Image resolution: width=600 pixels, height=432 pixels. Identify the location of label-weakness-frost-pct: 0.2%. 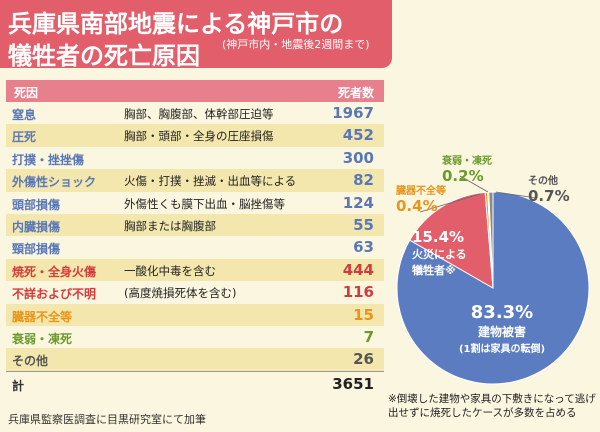
(463, 176).